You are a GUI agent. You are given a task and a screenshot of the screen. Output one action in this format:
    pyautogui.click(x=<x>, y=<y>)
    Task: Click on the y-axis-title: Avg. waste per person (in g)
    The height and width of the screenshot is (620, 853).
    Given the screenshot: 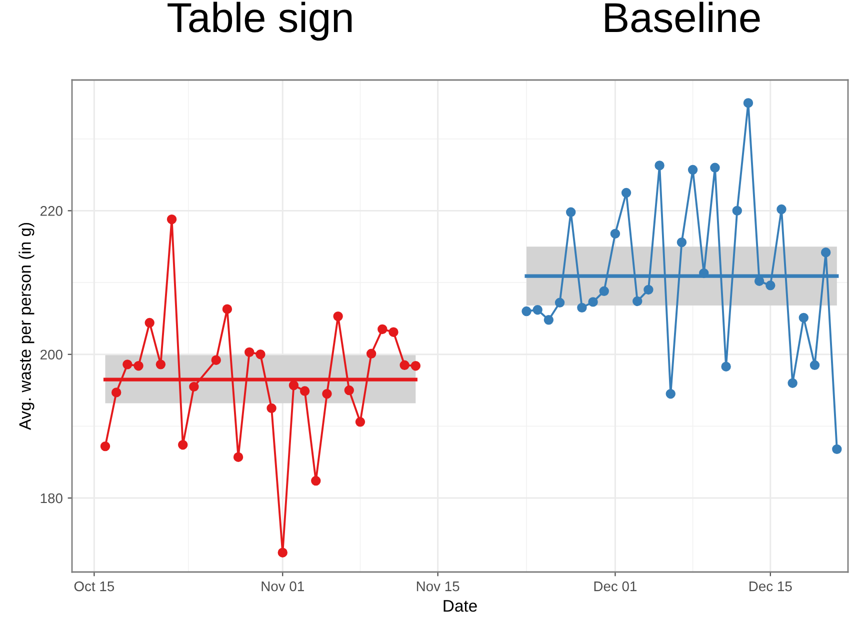 What is the action you would take?
    pyautogui.click(x=26, y=326)
    